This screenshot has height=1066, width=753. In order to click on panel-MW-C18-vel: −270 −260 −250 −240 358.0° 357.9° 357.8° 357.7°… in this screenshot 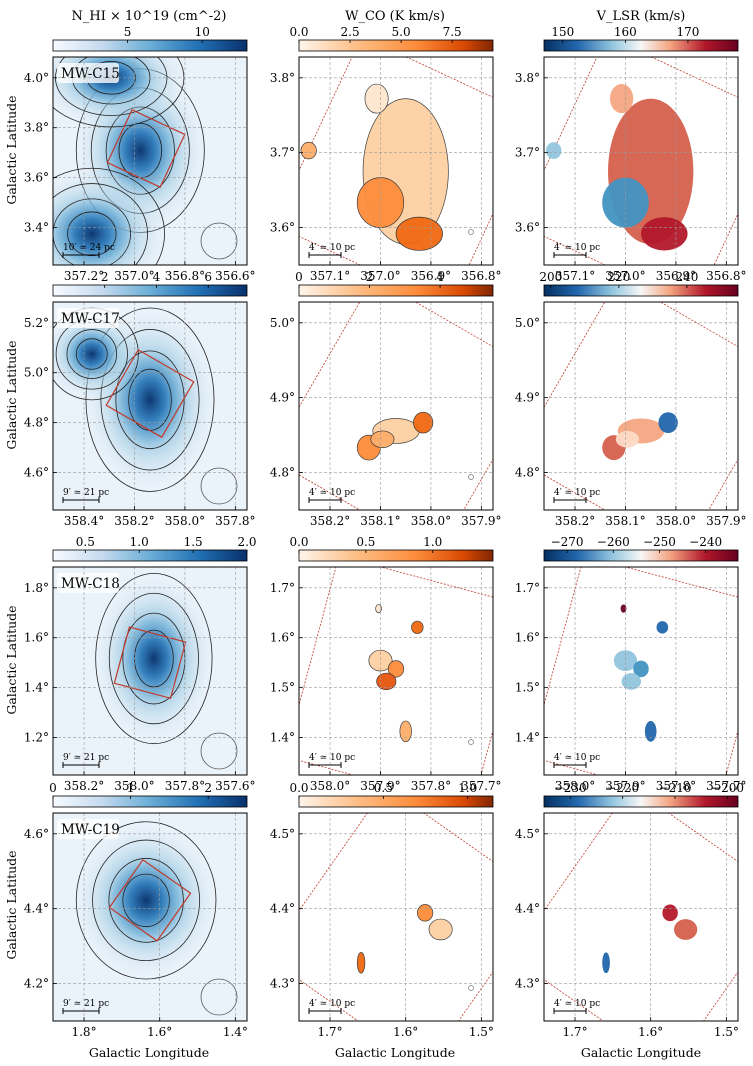, I will do `click(631, 664)`.